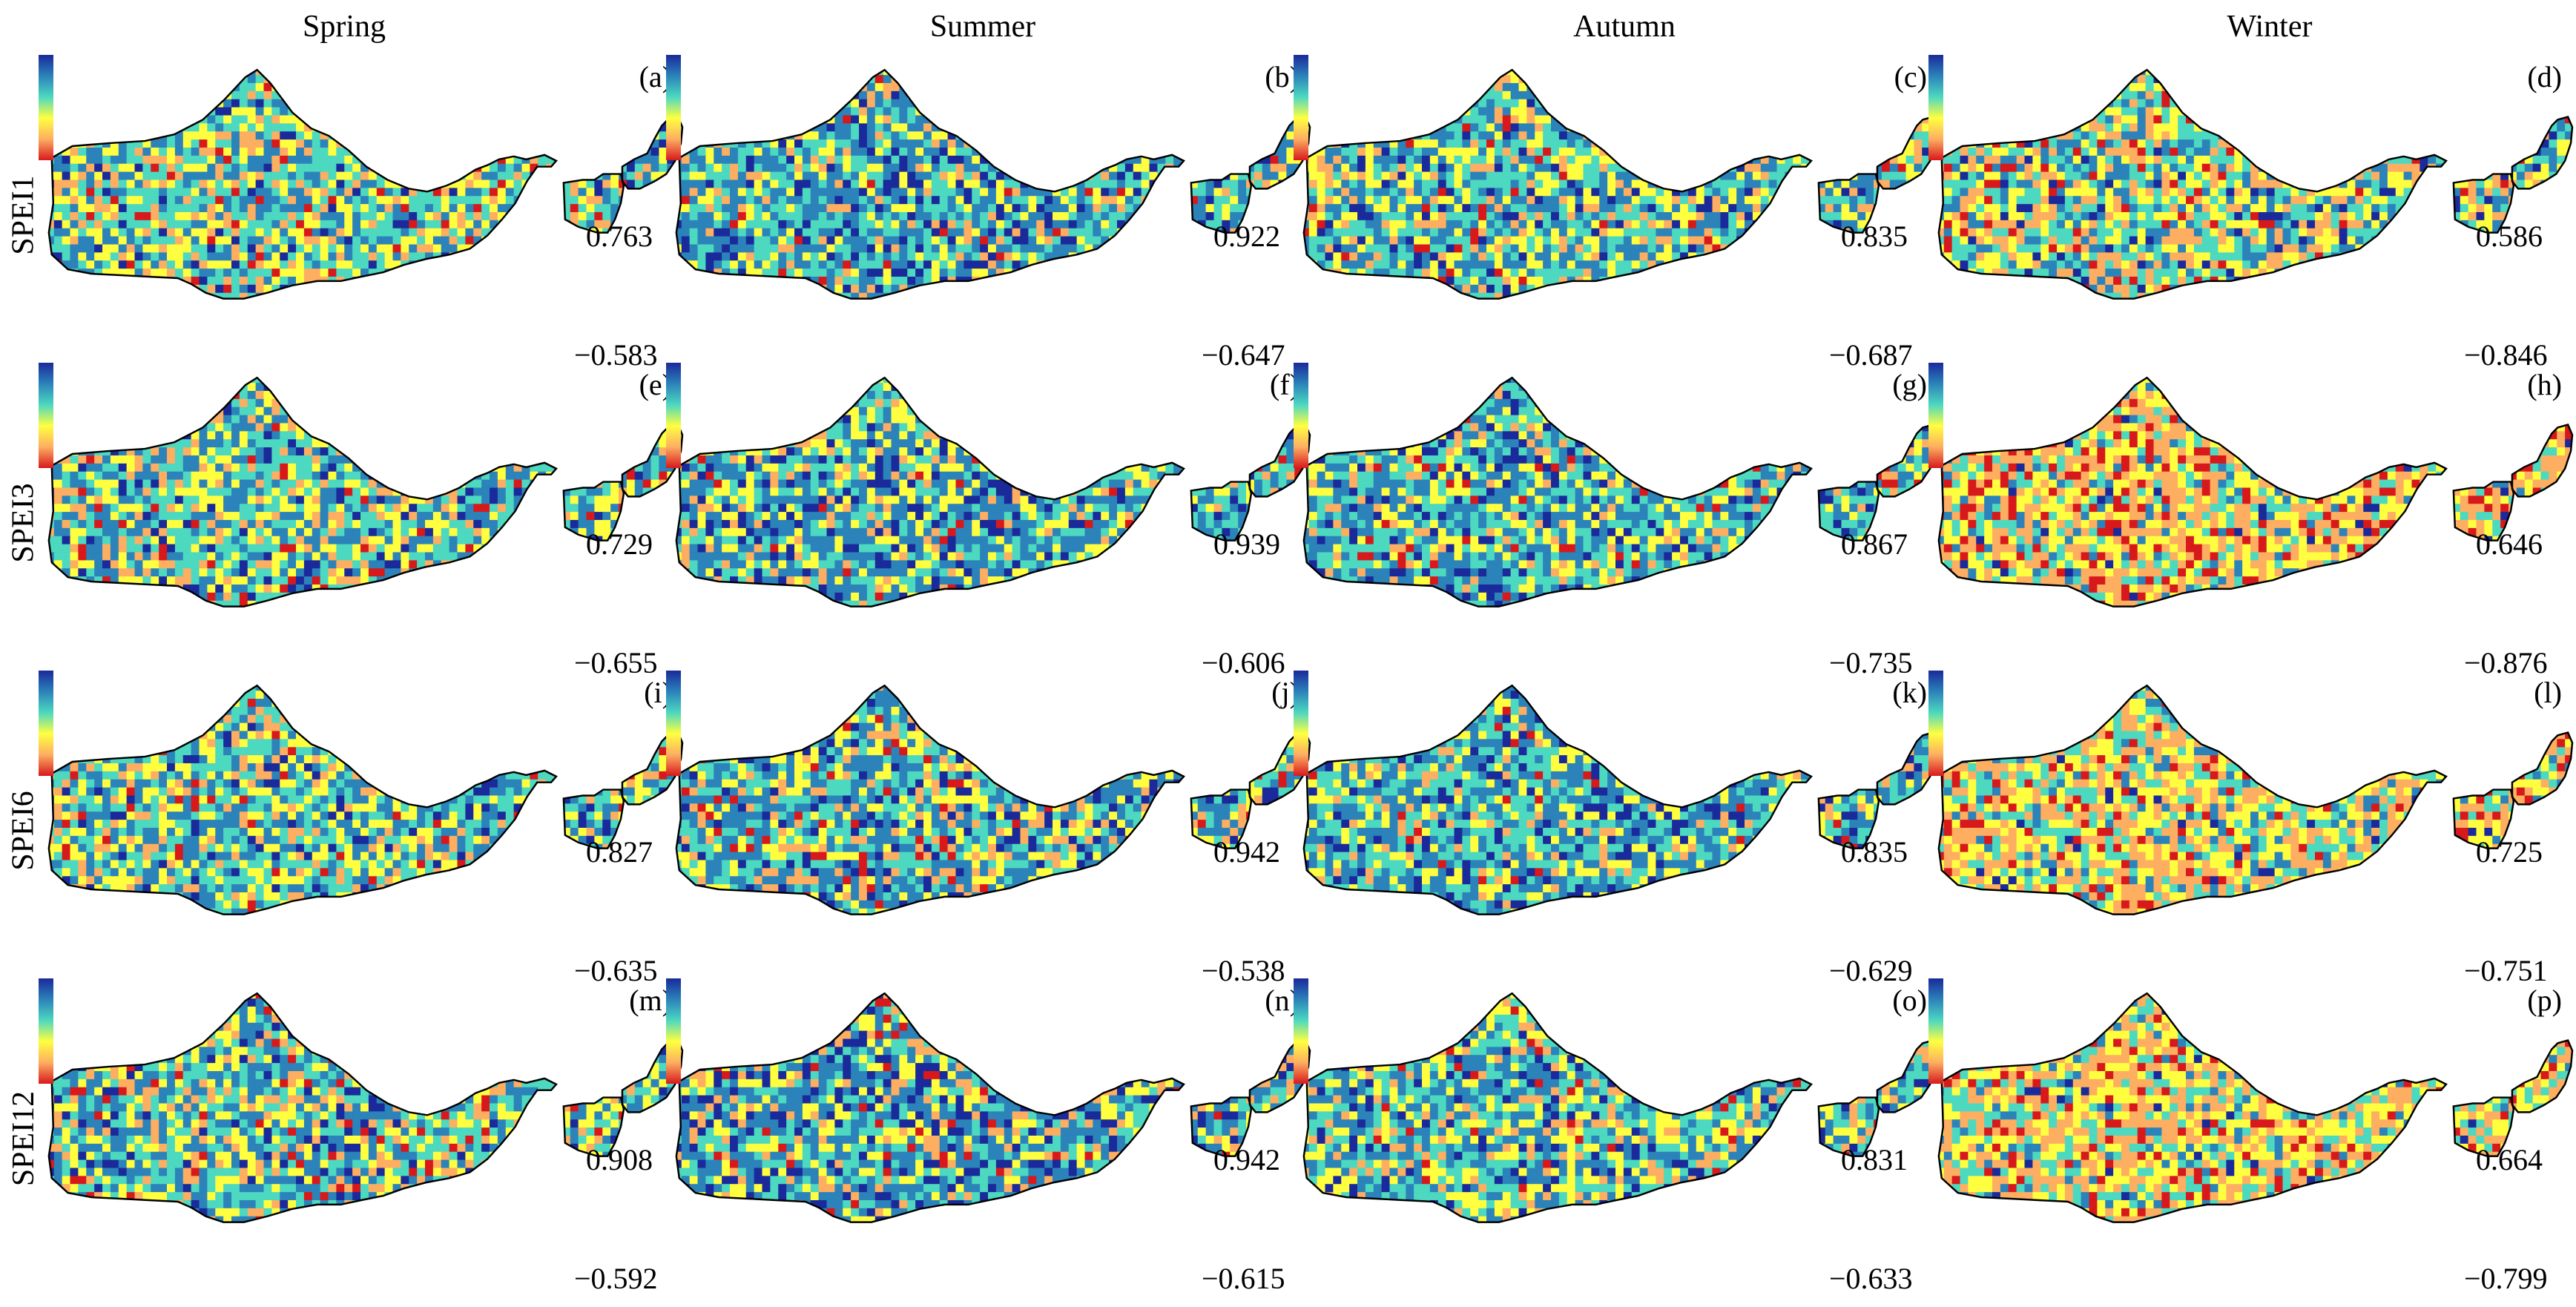 The image size is (2576, 1307). Describe the element at coordinates (616, 355) in the screenshot. I see `colorbar-min-label: −0.583` at that location.